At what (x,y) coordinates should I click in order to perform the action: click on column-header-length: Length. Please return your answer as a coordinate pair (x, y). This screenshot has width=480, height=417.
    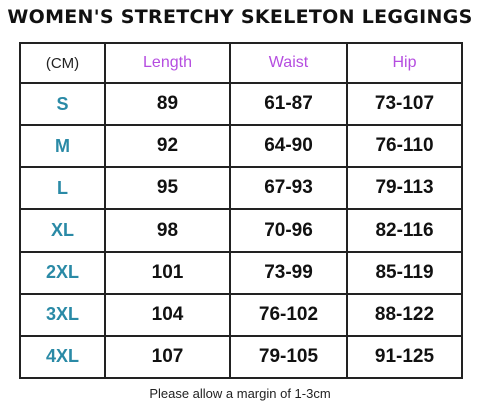
    Looking at the image, I should click on (167, 63).